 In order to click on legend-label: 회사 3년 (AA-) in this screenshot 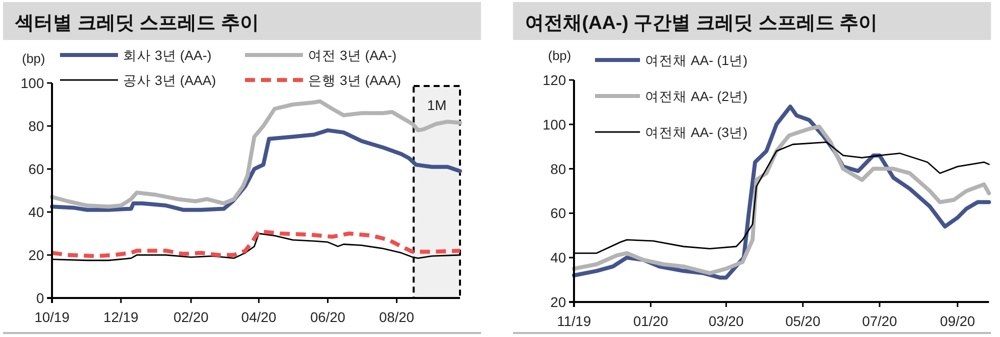, I will do `click(167, 55)`.